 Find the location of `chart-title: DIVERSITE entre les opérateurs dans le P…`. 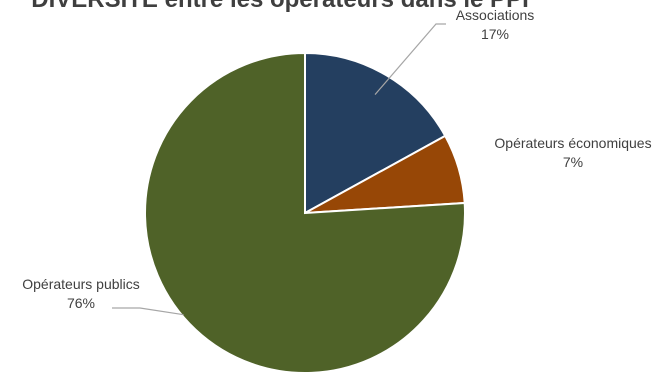

chart-title: DIVERSITE entre les opérateurs dans le P… is located at coordinates (280, 7).